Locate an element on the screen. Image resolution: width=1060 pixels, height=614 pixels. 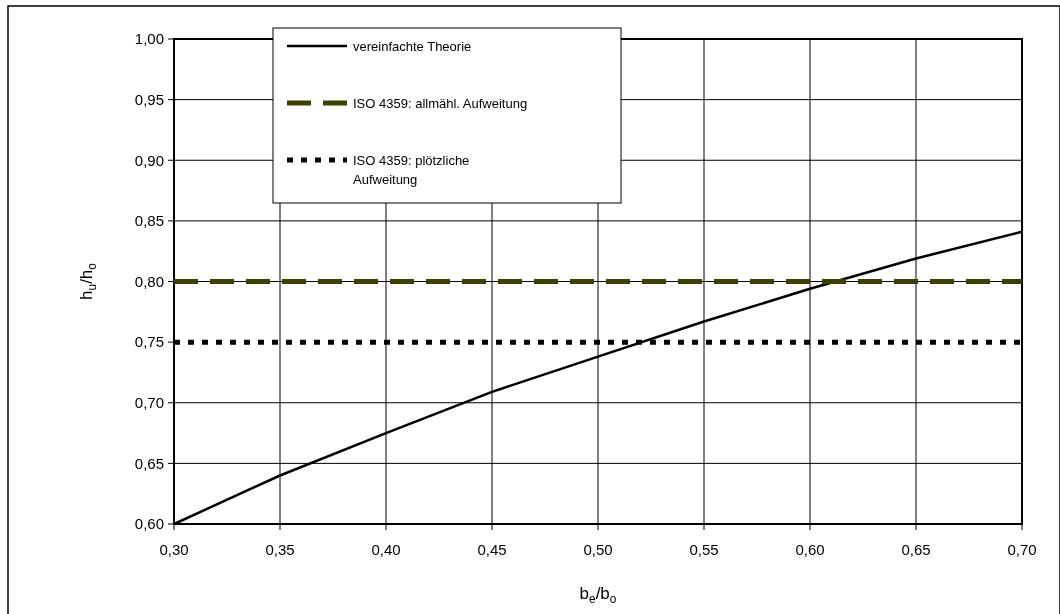
legend-label: vereinfachte Theorie is located at coordinates (412, 46).